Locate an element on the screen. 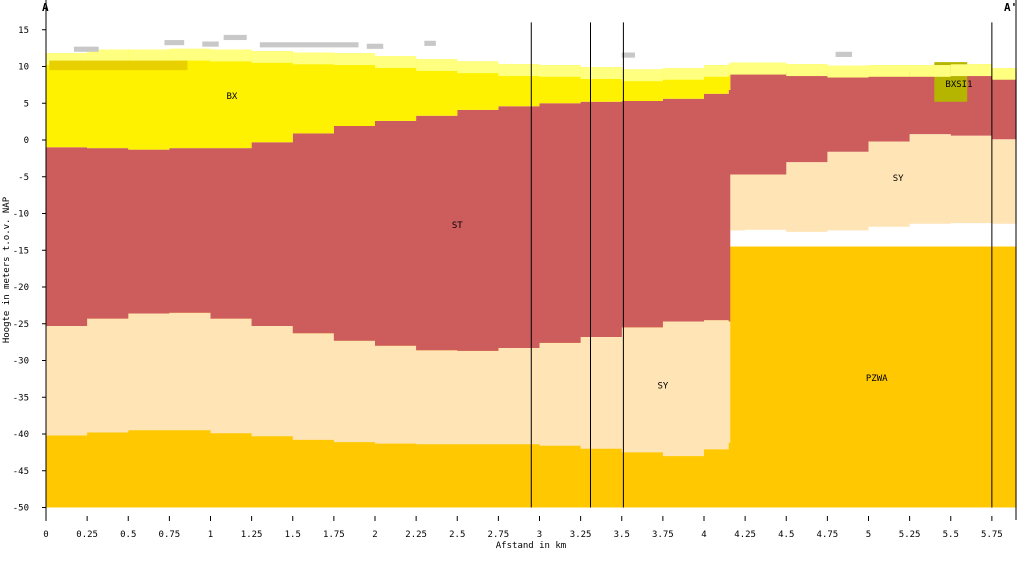  x-tick-label: 1 is located at coordinates (210, 535).